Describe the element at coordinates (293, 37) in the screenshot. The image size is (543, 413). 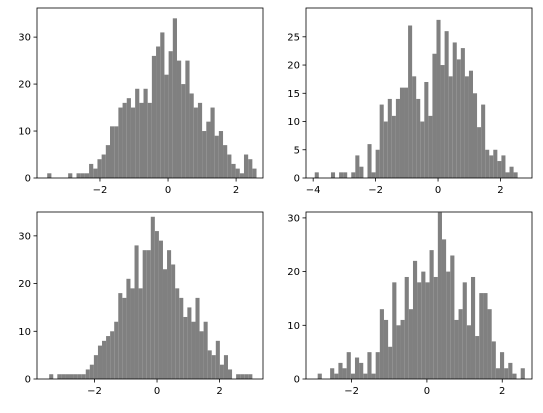
I see `y-tick-label: 25` at that location.